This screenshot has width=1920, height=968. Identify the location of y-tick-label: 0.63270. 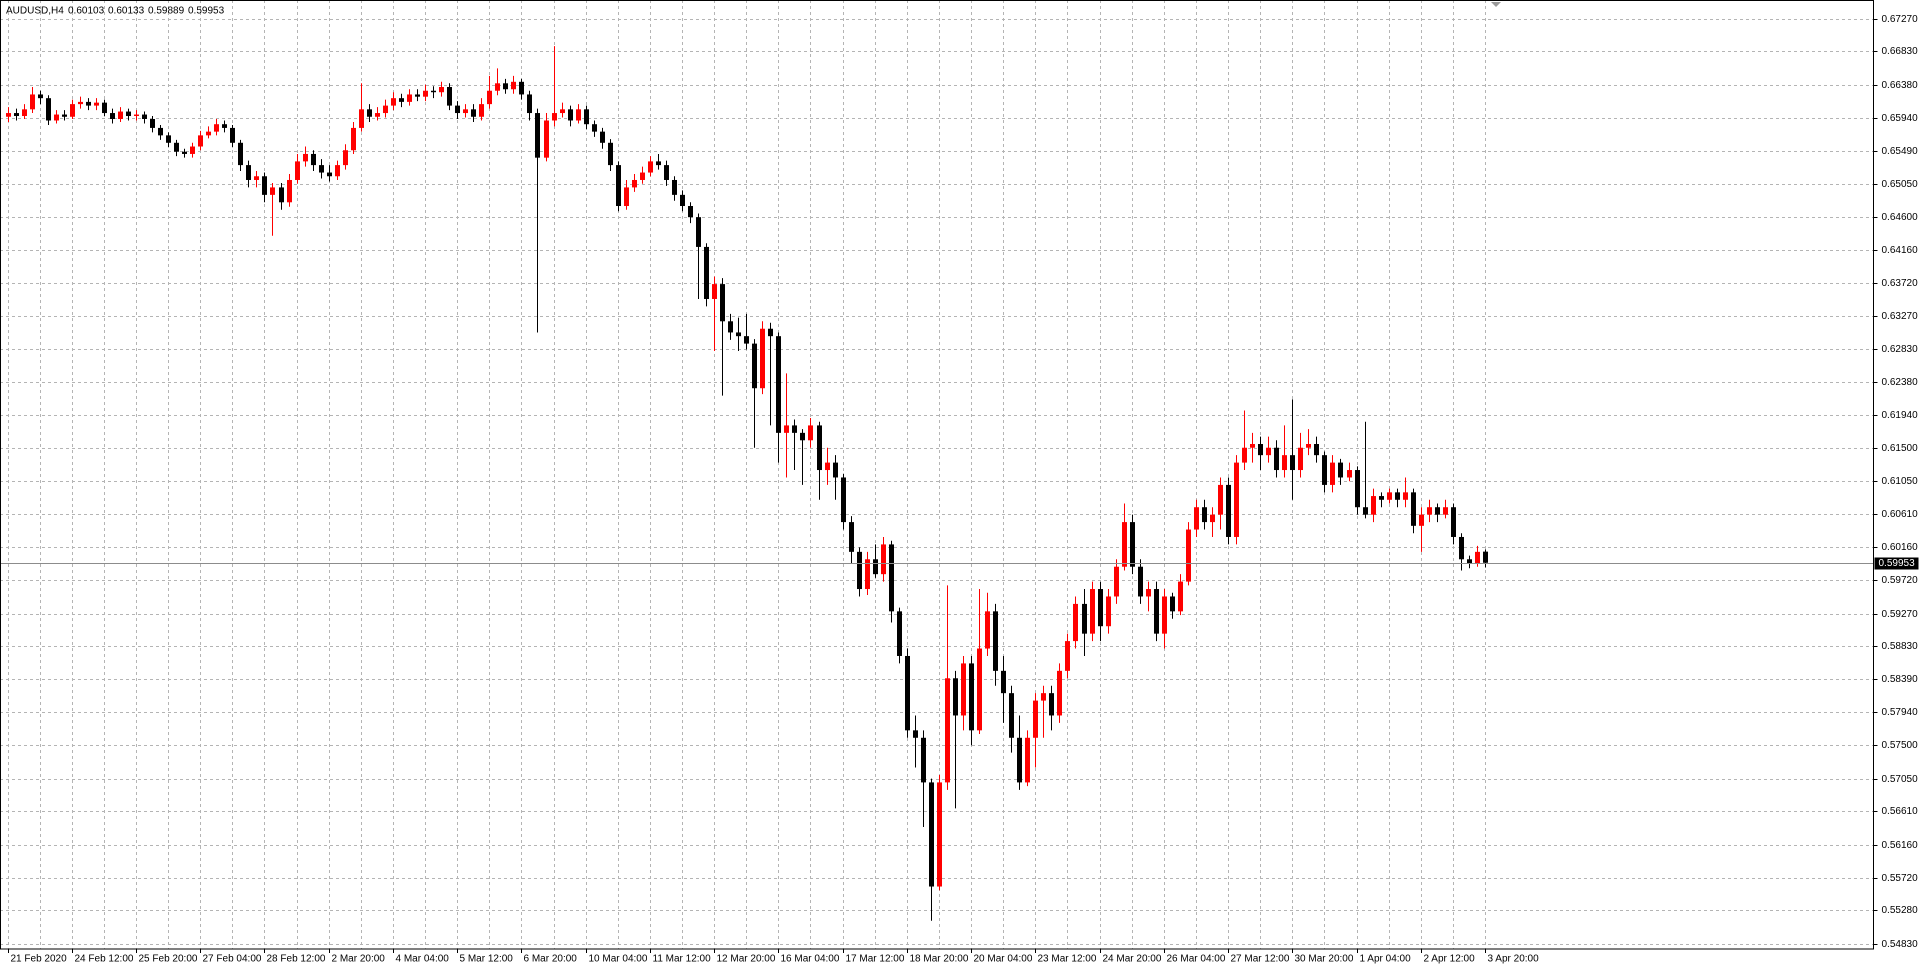
(1900, 316).